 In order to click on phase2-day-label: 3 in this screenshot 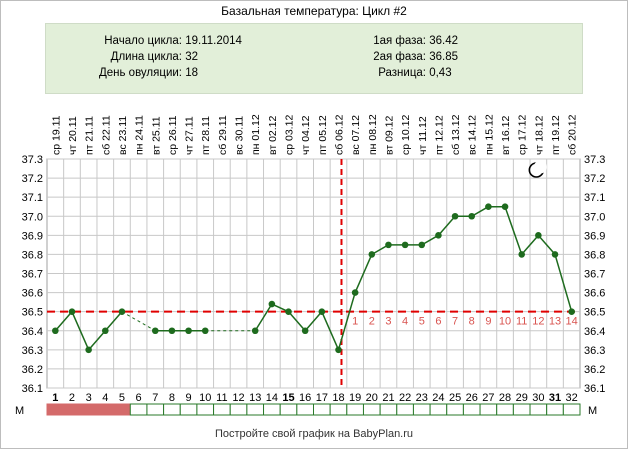, I will do `click(388, 322)`.